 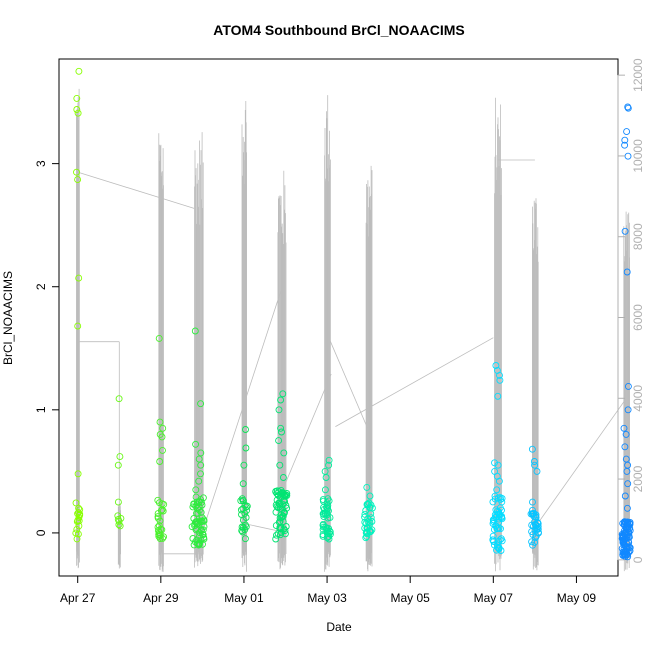 What do you see at coordinates (41, 409) in the screenshot?
I see `y-left-tick-label: 1` at bounding box center [41, 409].